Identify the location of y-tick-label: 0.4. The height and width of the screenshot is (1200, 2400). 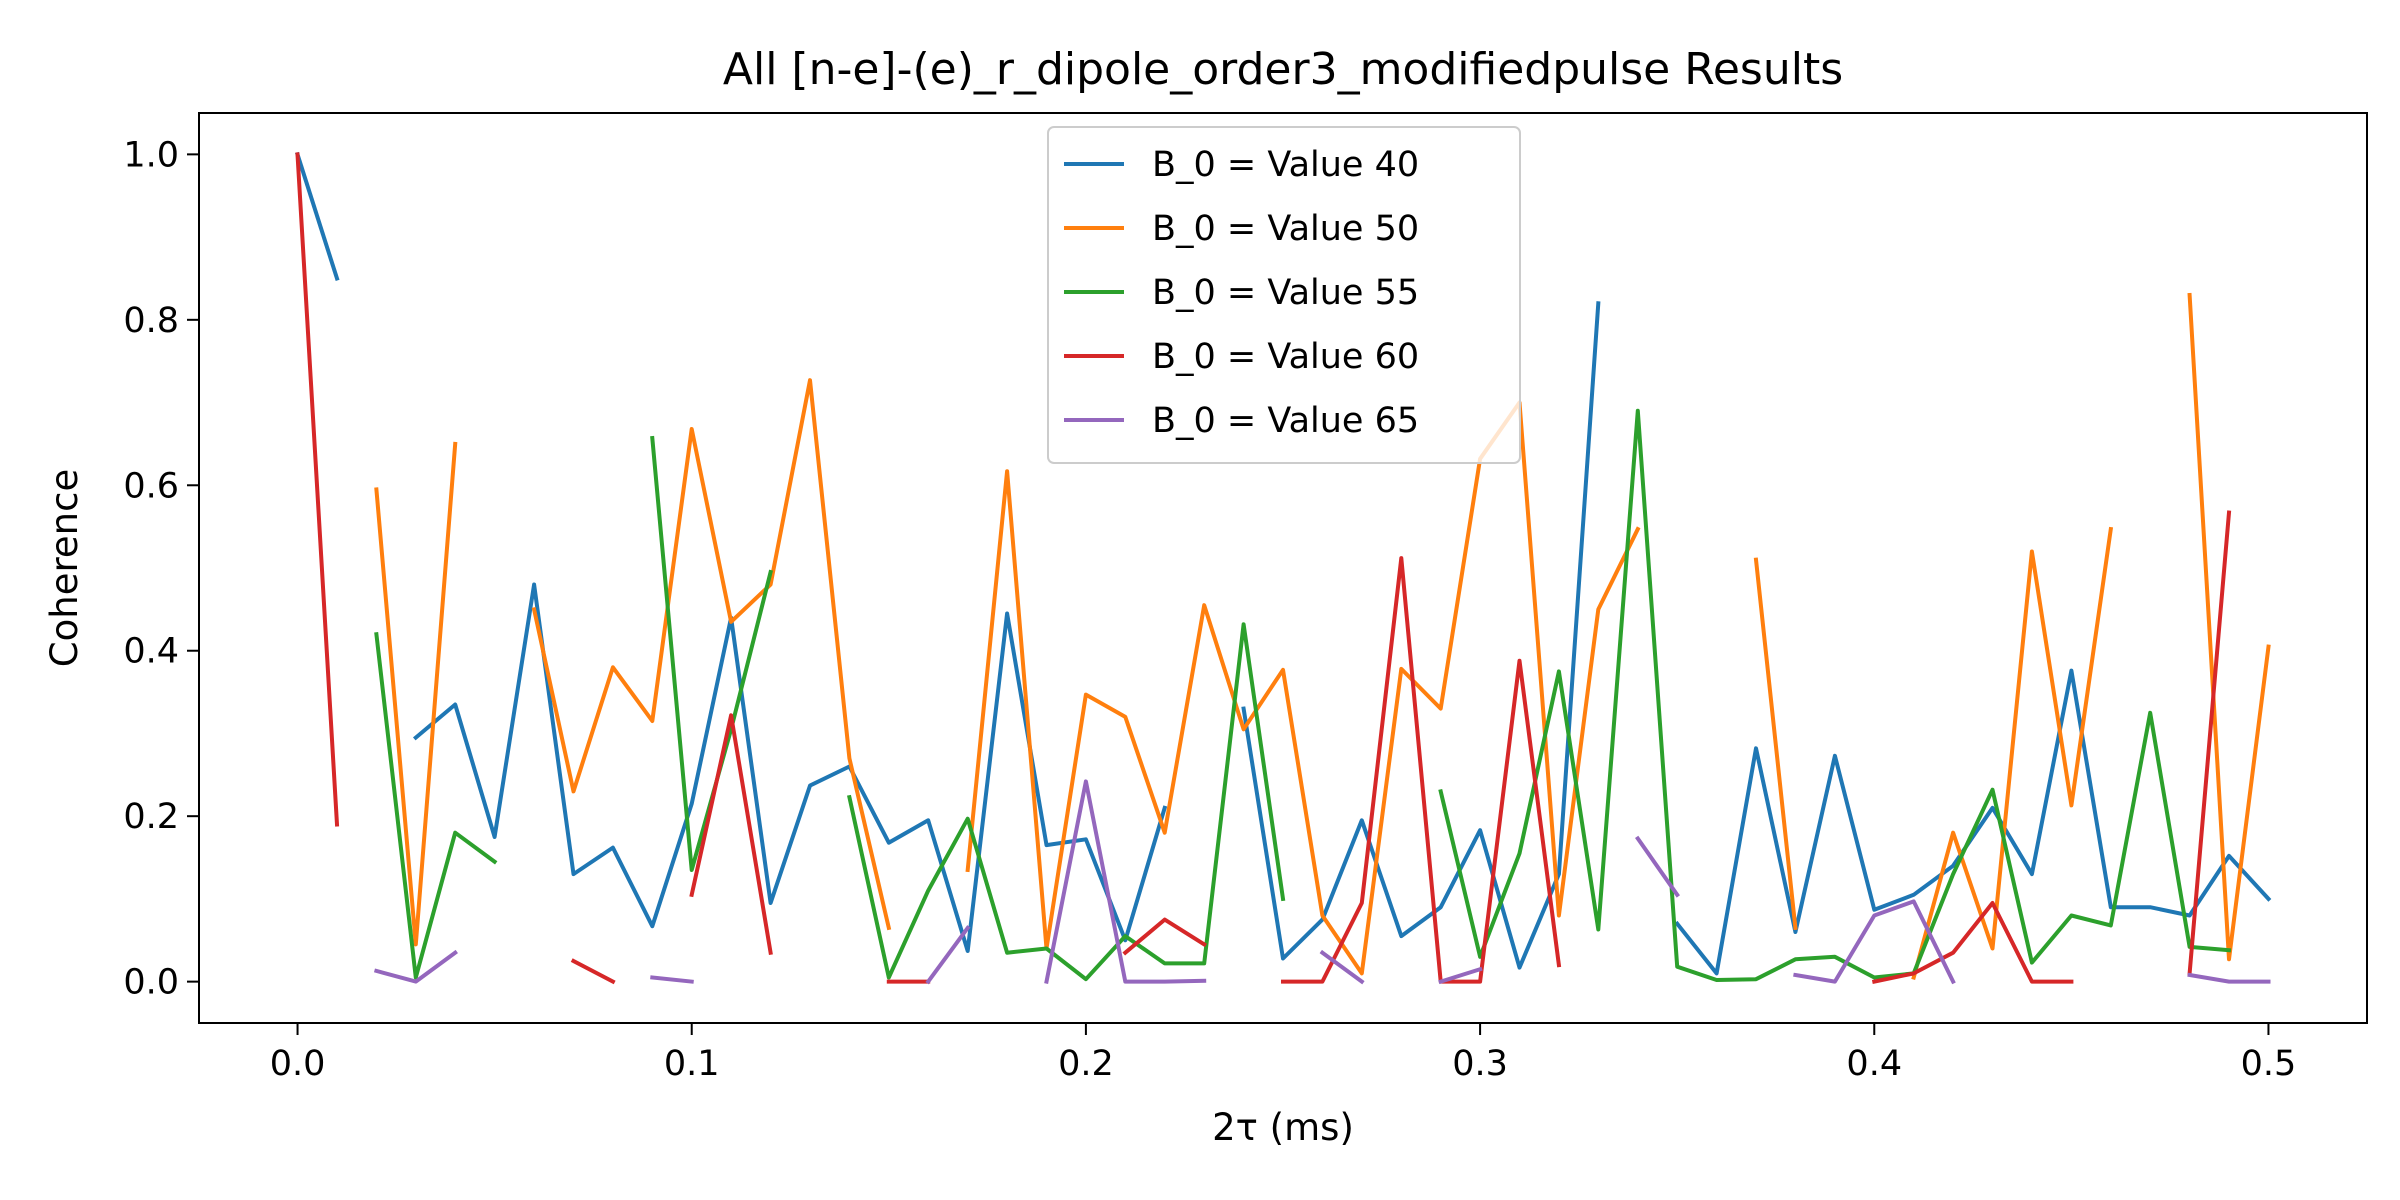
(151, 652).